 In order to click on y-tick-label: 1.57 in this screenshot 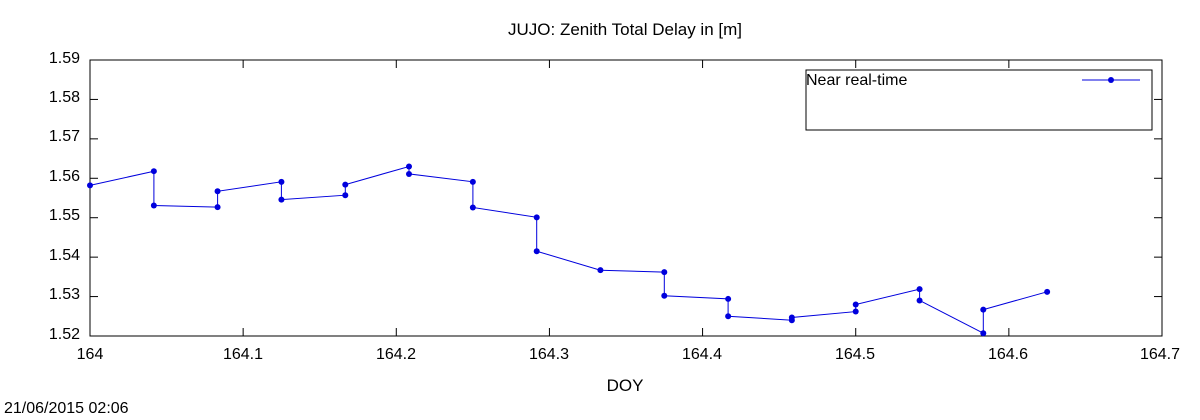, I will do `click(64, 136)`.